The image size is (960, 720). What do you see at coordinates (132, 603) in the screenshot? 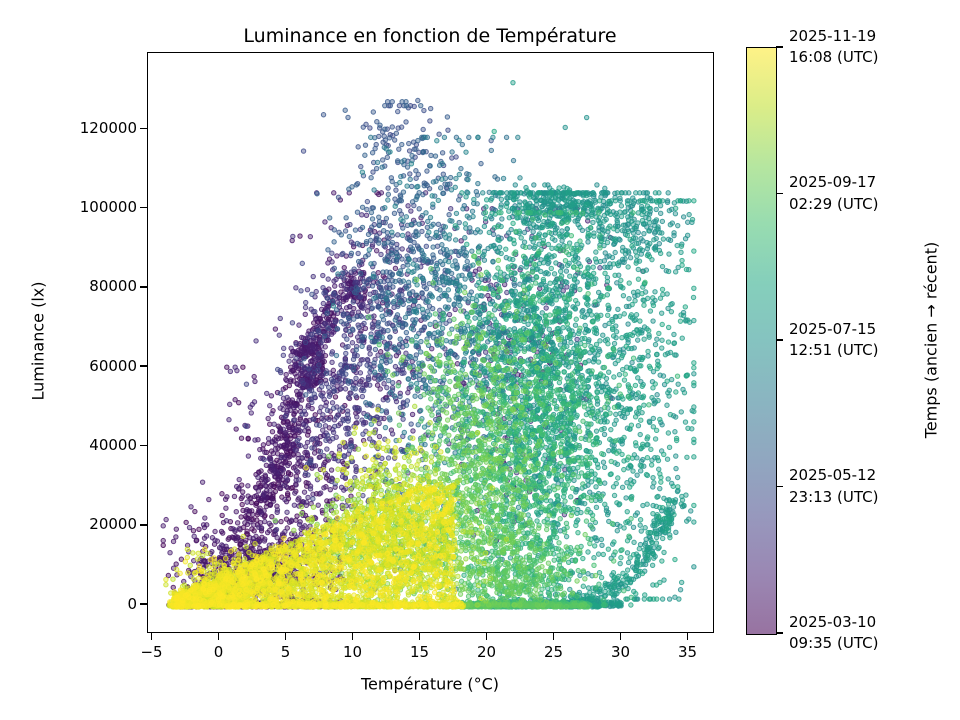
I see `y-tick-label: 0` at bounding box center [132, 603].